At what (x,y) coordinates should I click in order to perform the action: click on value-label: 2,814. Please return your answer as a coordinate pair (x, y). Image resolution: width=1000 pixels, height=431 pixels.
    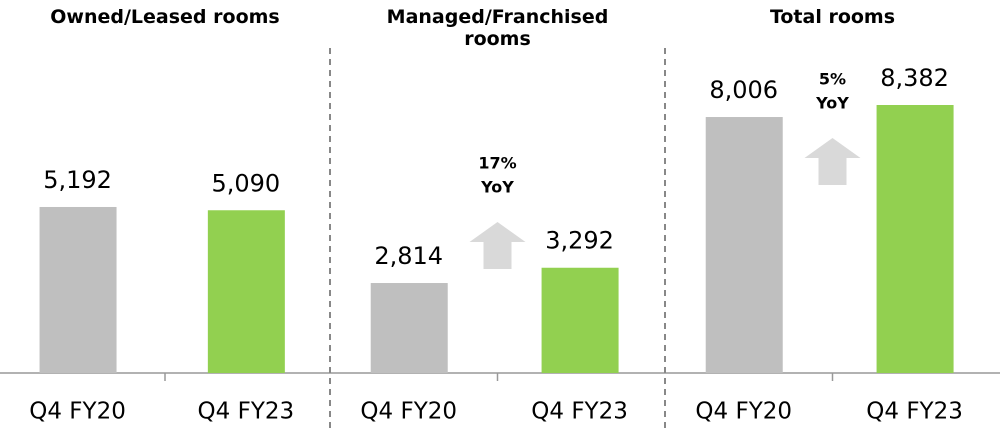
    Looking at the image, I should click on (408, 256).